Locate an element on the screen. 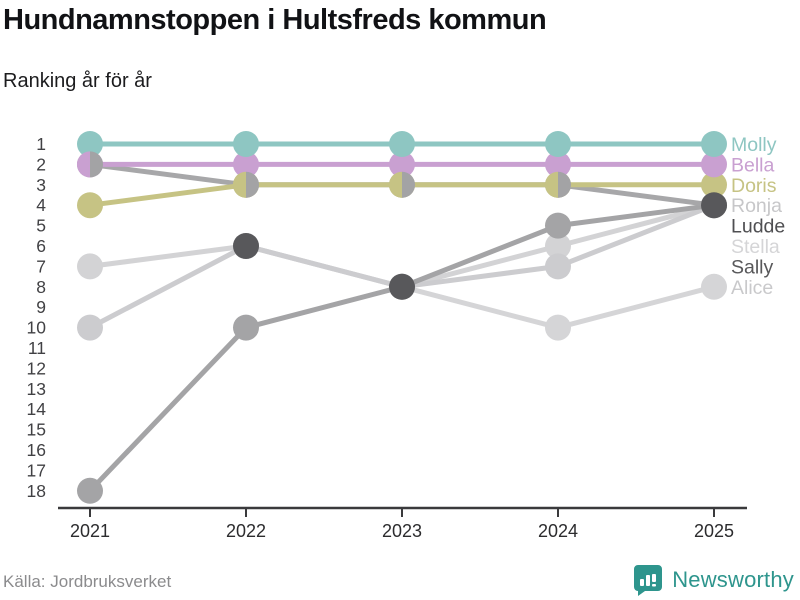 This screenshot has height=600, width=800. brand-name: Newsworthy is located at coordinates (733, 579).